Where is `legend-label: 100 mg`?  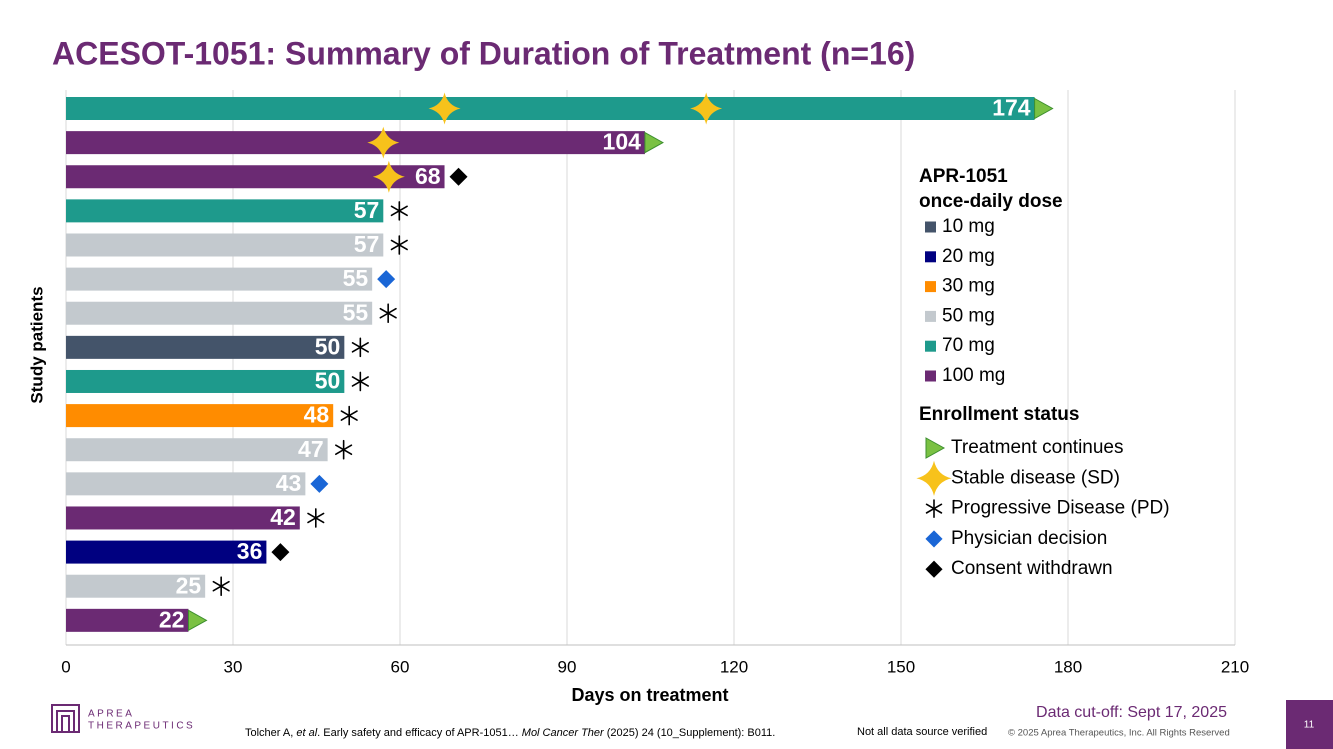 legend-label: 100 mg is located at coordinates (973, 375).